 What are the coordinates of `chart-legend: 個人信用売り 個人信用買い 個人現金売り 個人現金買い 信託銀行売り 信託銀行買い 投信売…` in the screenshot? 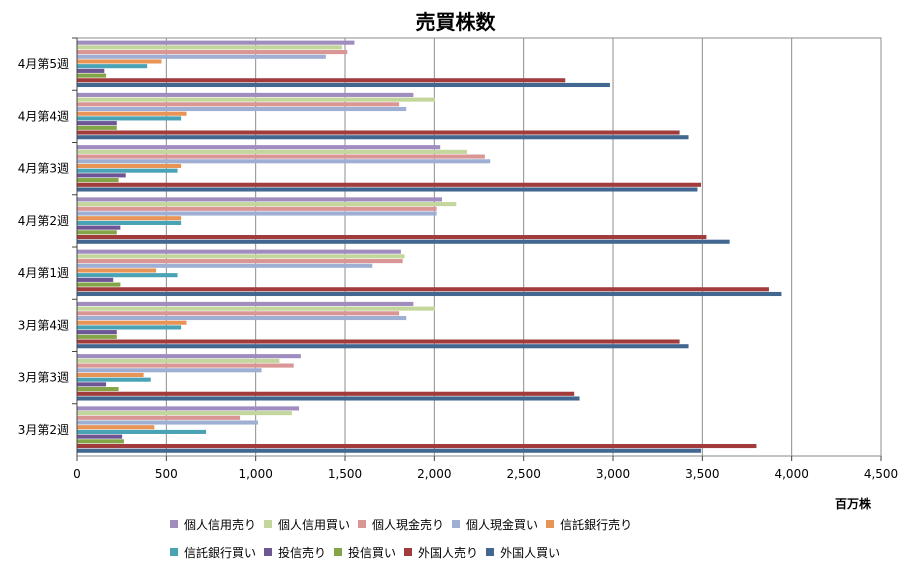 It's located at (520, 538).